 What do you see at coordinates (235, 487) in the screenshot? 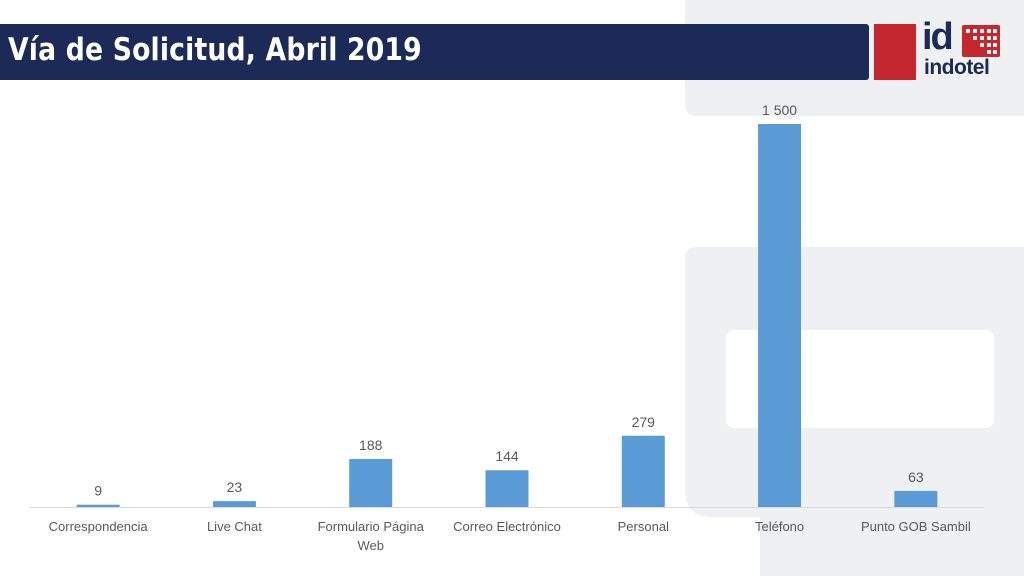
I see `data-label: 23` at bounding box center [235, 487].